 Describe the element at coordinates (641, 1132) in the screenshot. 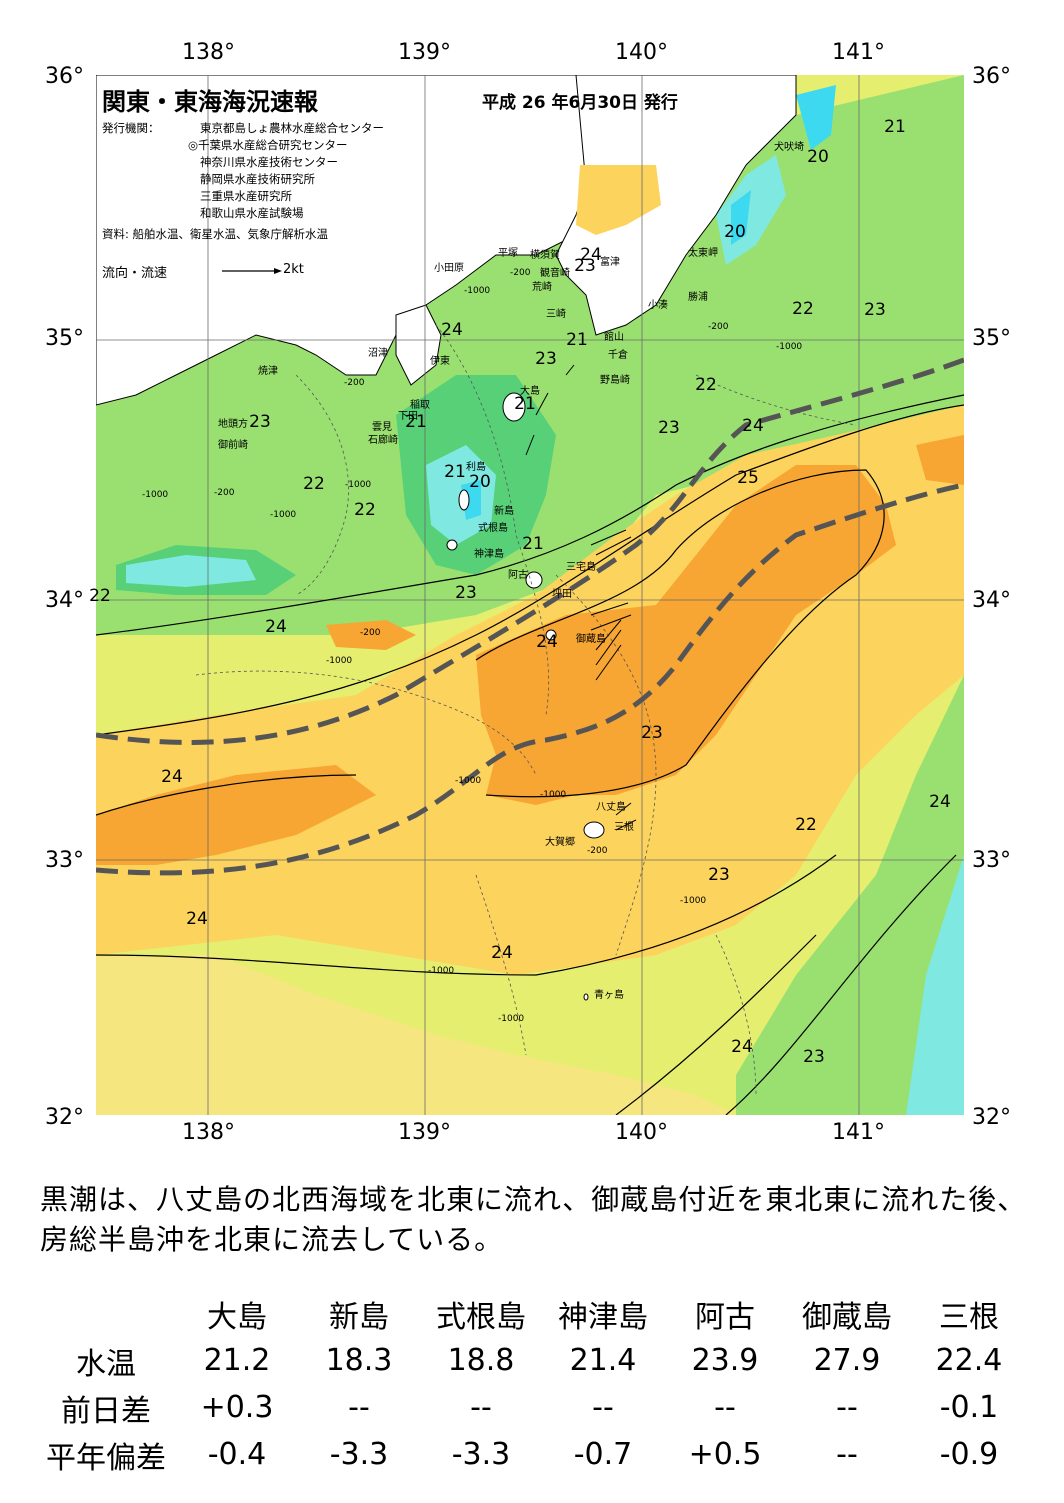

I see `lon-label-140-bottom: 140°` at that location.